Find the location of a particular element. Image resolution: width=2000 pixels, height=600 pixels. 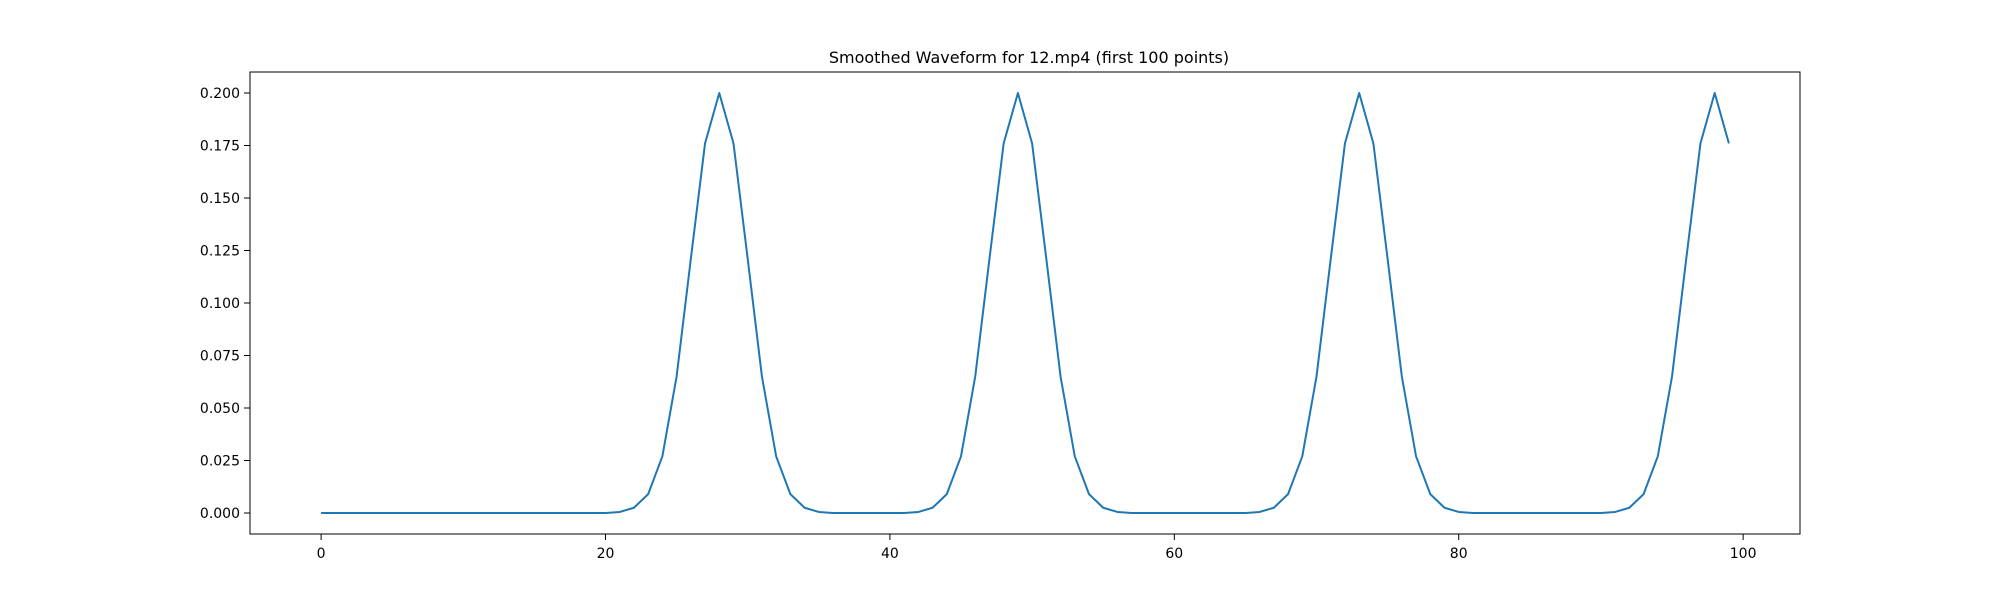

y-tick-label: 0.025 is located at coordinates (220, 462).